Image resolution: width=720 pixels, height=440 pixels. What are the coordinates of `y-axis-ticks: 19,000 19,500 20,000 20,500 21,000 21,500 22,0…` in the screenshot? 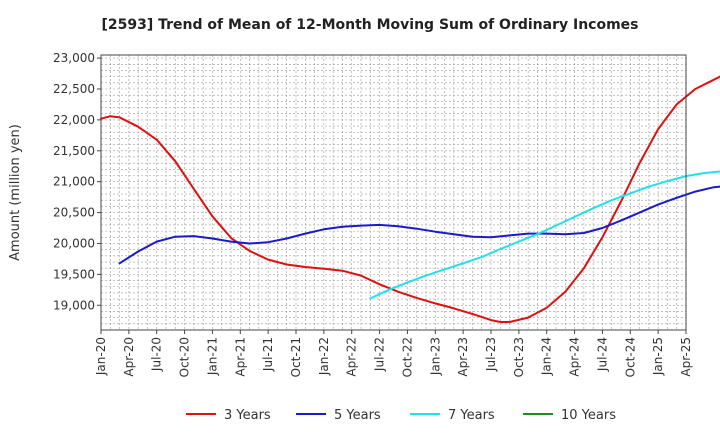 It's located at (77, 181).